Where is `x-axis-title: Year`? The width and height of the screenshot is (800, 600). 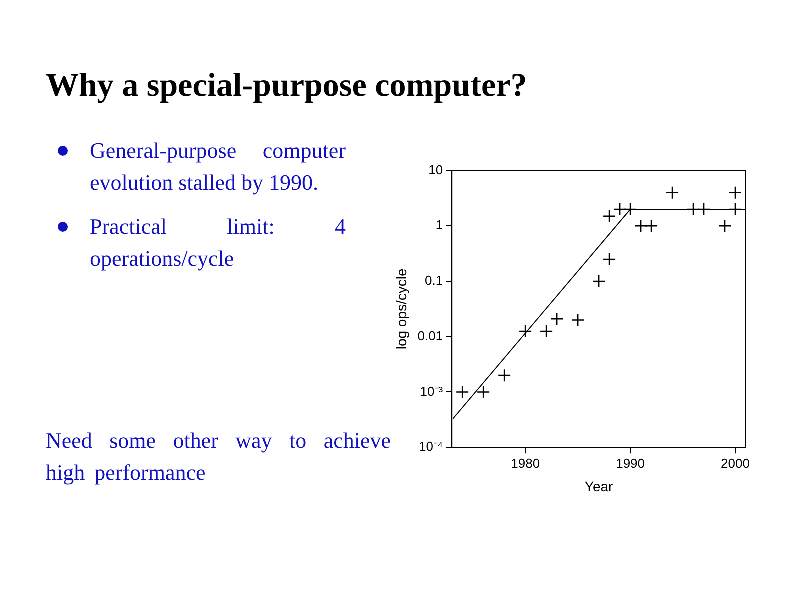 x-axis-title: Year is located at coordinates (599, 486).